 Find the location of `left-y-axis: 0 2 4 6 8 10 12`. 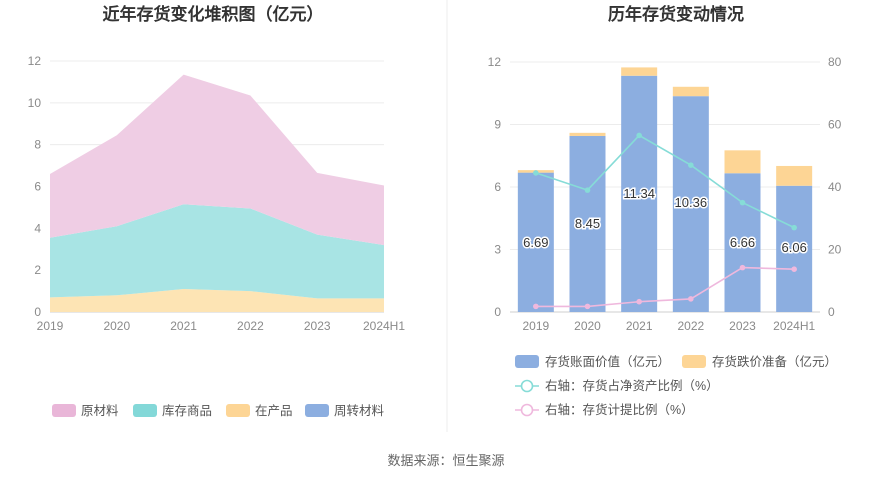

left-y-axis: 0 2 4 6 8 10 12 is located at coordinates (35, 186).